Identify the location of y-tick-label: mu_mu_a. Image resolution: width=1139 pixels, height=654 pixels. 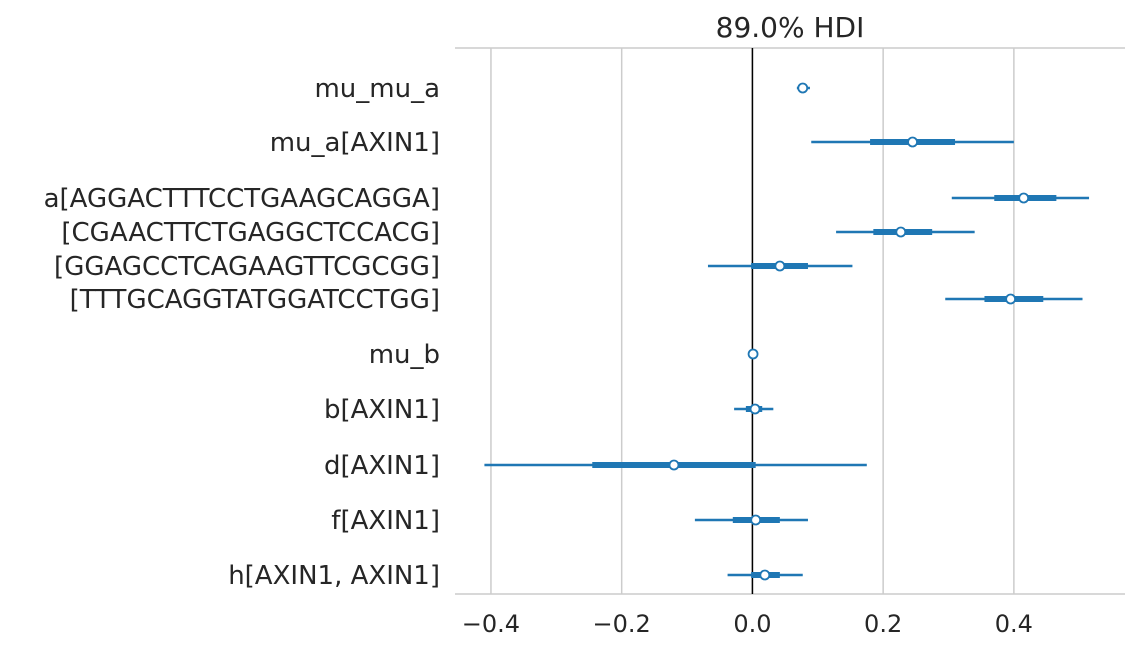
(377, 89).